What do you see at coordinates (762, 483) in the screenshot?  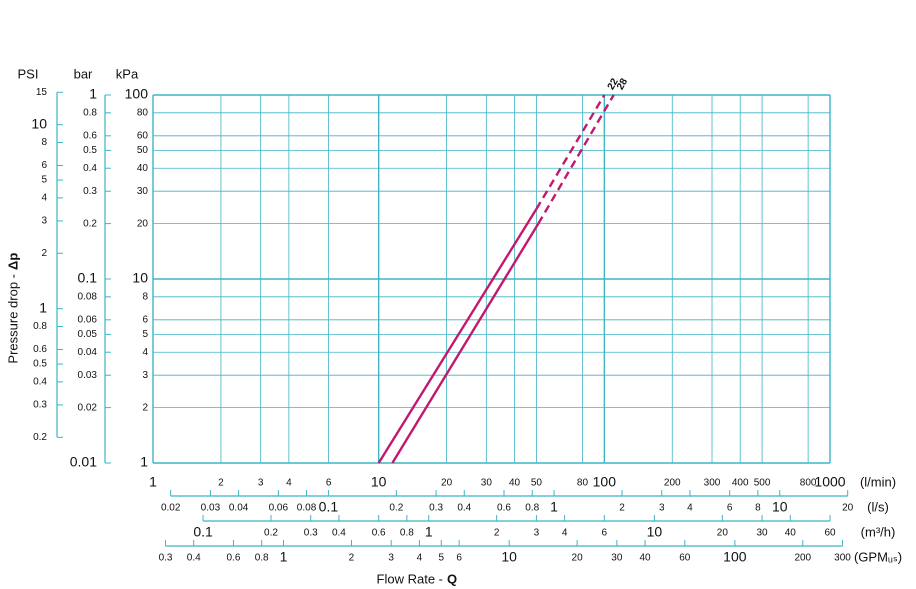 I see `x-tick-label: 500` at bounding box center [762, 483].